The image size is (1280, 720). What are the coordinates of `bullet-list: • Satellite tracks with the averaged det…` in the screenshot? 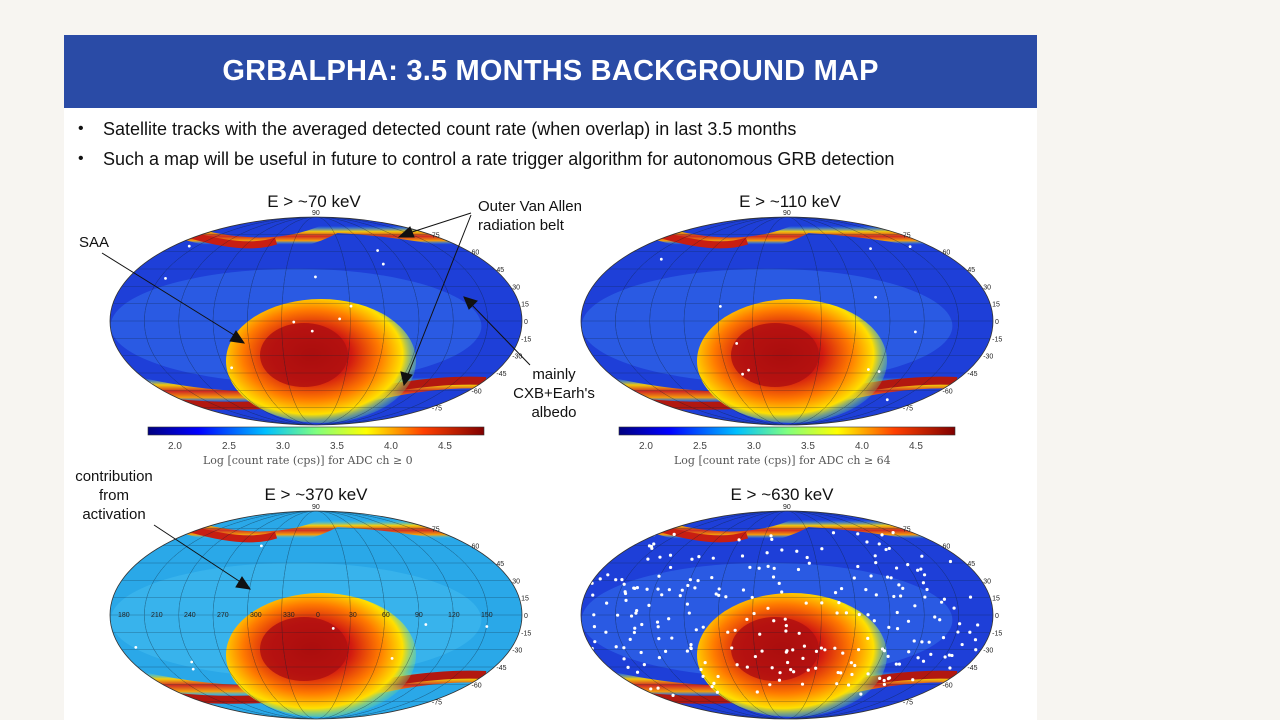 It's located at (553, 148).